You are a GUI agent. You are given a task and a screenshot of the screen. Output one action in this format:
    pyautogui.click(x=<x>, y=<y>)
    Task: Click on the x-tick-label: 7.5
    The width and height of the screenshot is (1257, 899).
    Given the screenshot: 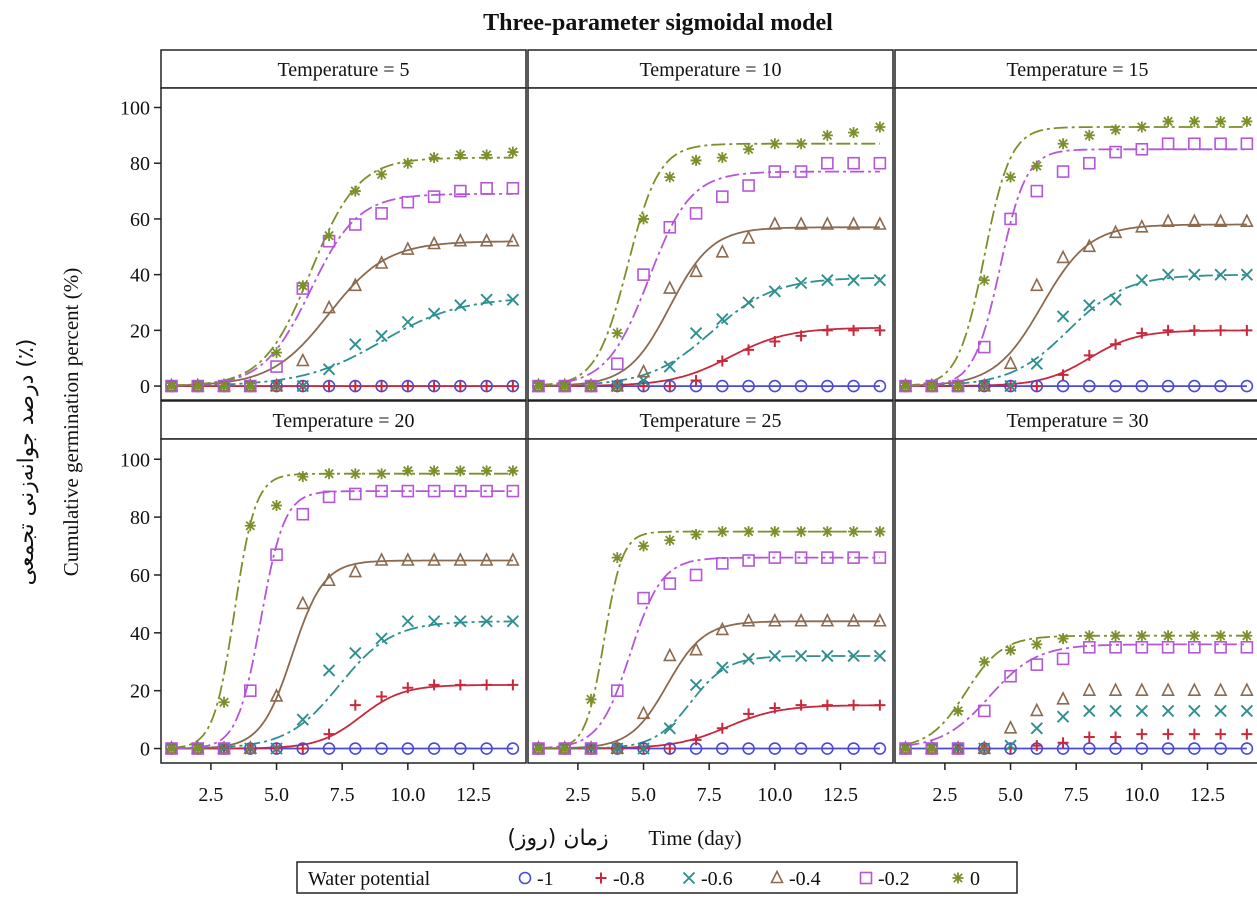 What is the action you would take?
    pyautogui.click(x=709, y=795)
    